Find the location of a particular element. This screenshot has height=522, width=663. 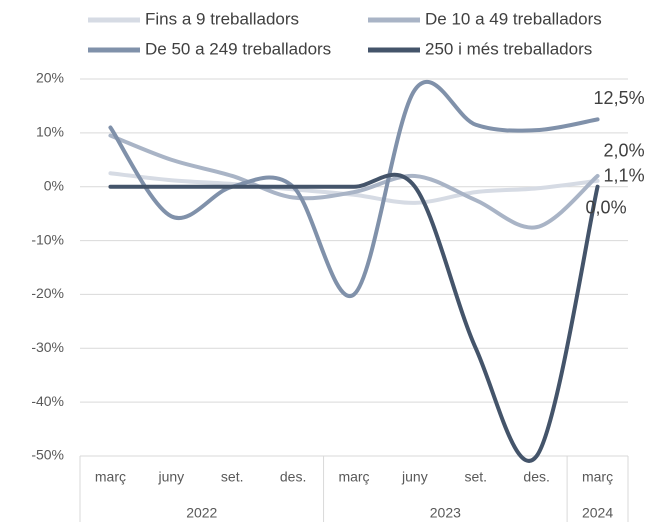

y-tick-label: -10% is located at coordinates (47, 239).